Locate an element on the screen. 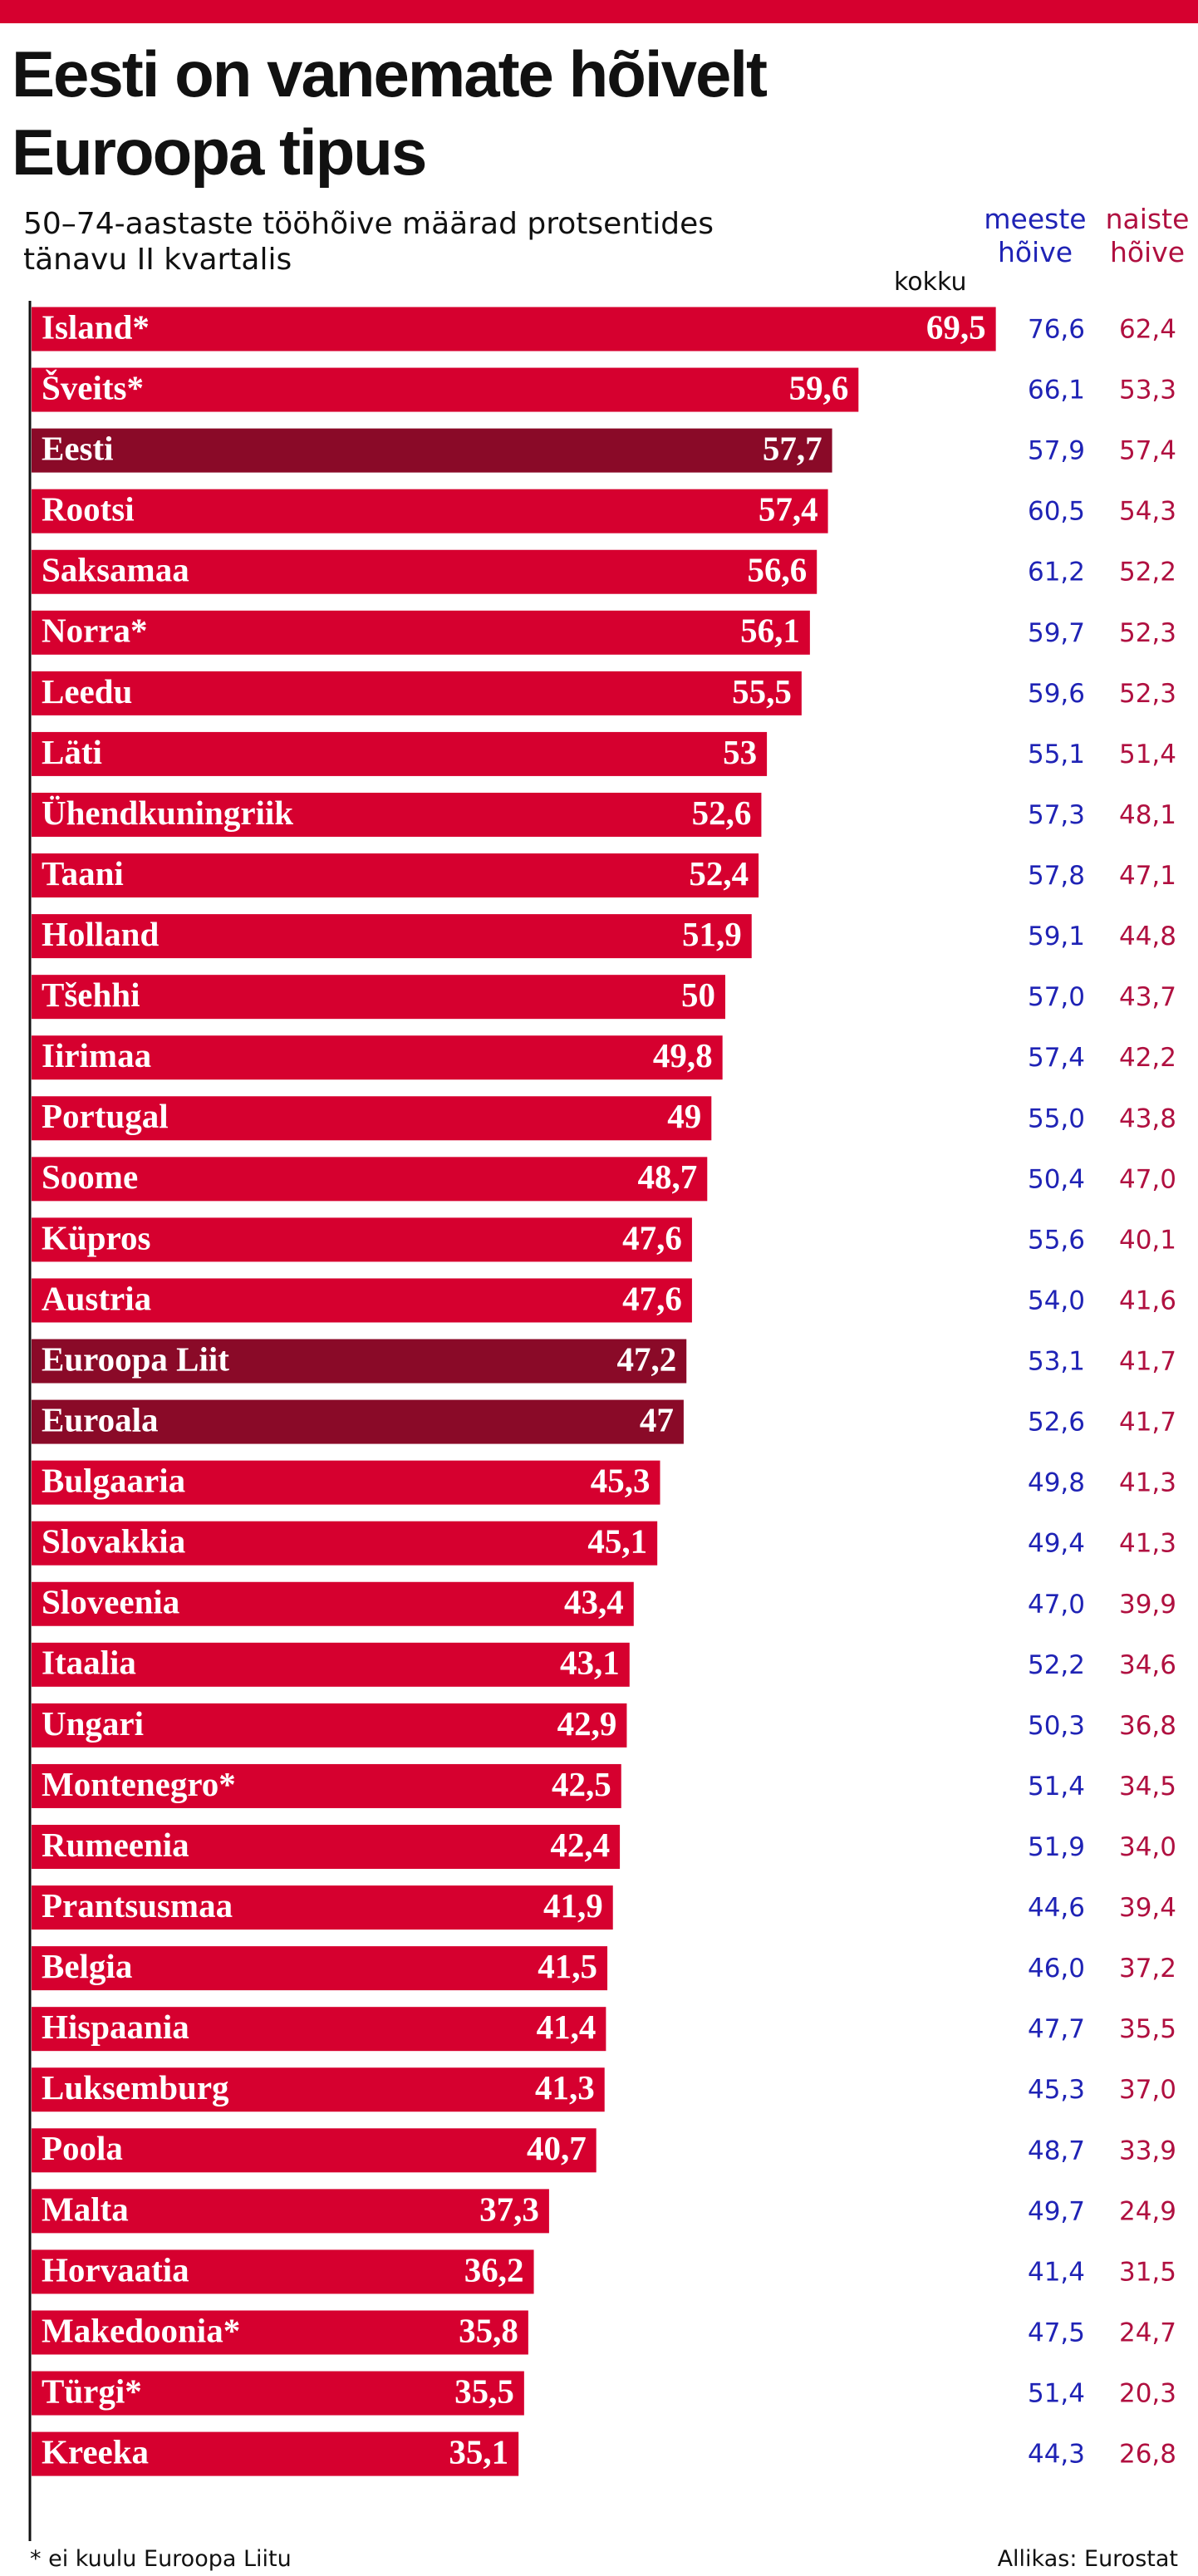  column-value: 57,9 is located at coordinates (1056, 451).